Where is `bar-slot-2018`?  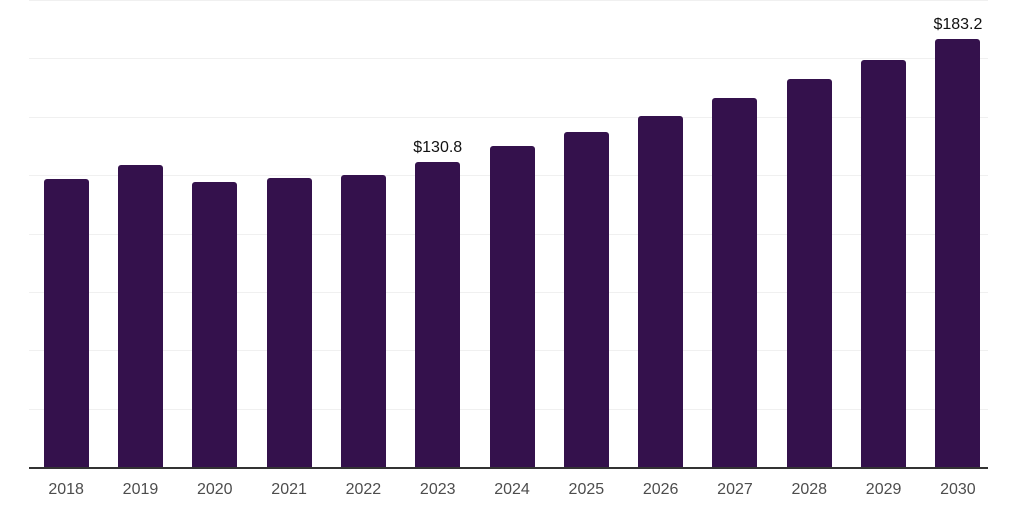
bar-slot-2018 is located at coordinates (66, 233).